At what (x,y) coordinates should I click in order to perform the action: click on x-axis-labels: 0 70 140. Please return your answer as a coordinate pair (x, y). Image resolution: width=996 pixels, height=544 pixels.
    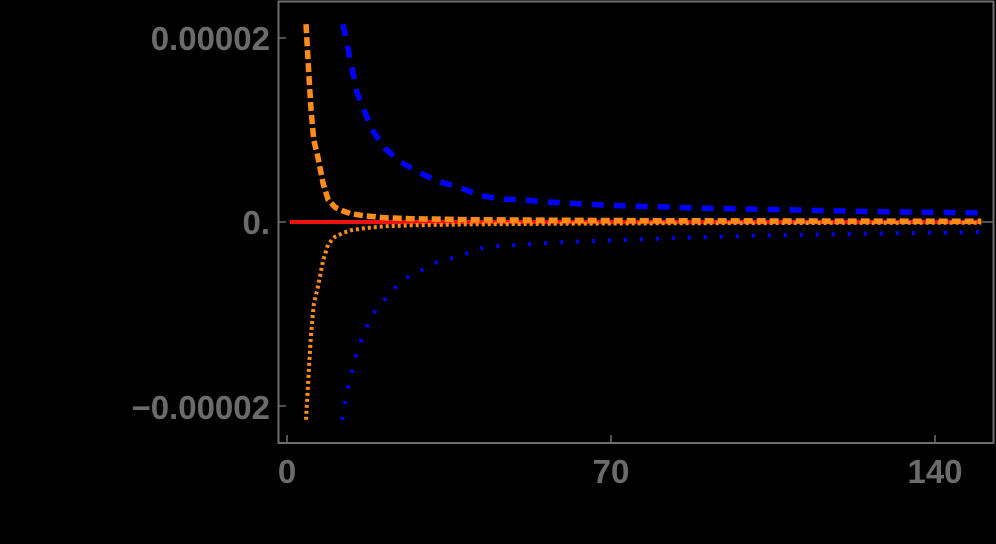
    Looking at the image, I should click on (620, 471).